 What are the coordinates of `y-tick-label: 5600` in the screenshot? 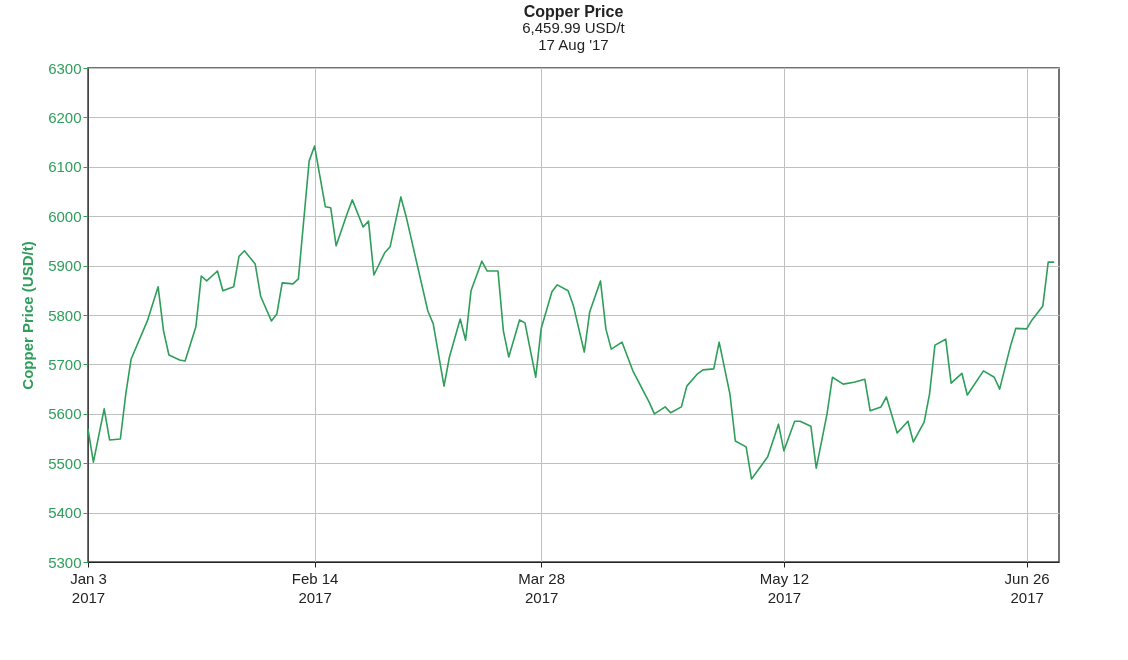 It's located at (65, 414).